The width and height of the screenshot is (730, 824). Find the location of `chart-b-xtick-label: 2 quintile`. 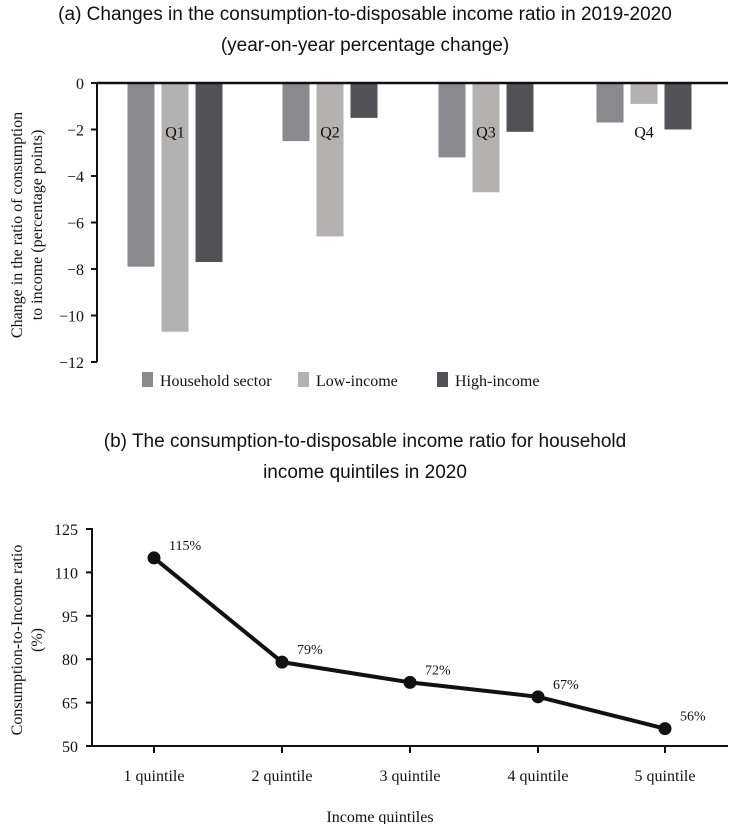

chart-b-xtick-label: 2 quintile is located at coordinates (282, 776).